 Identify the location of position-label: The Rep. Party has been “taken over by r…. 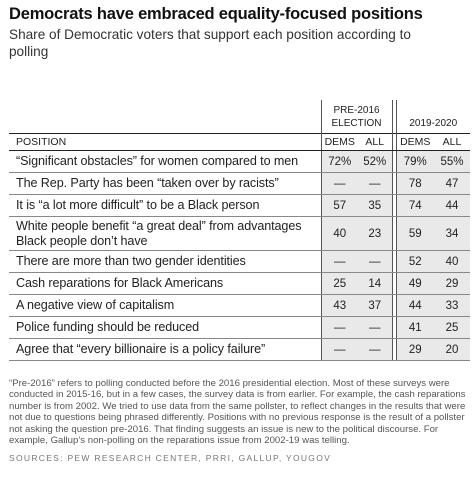
(165, 183).